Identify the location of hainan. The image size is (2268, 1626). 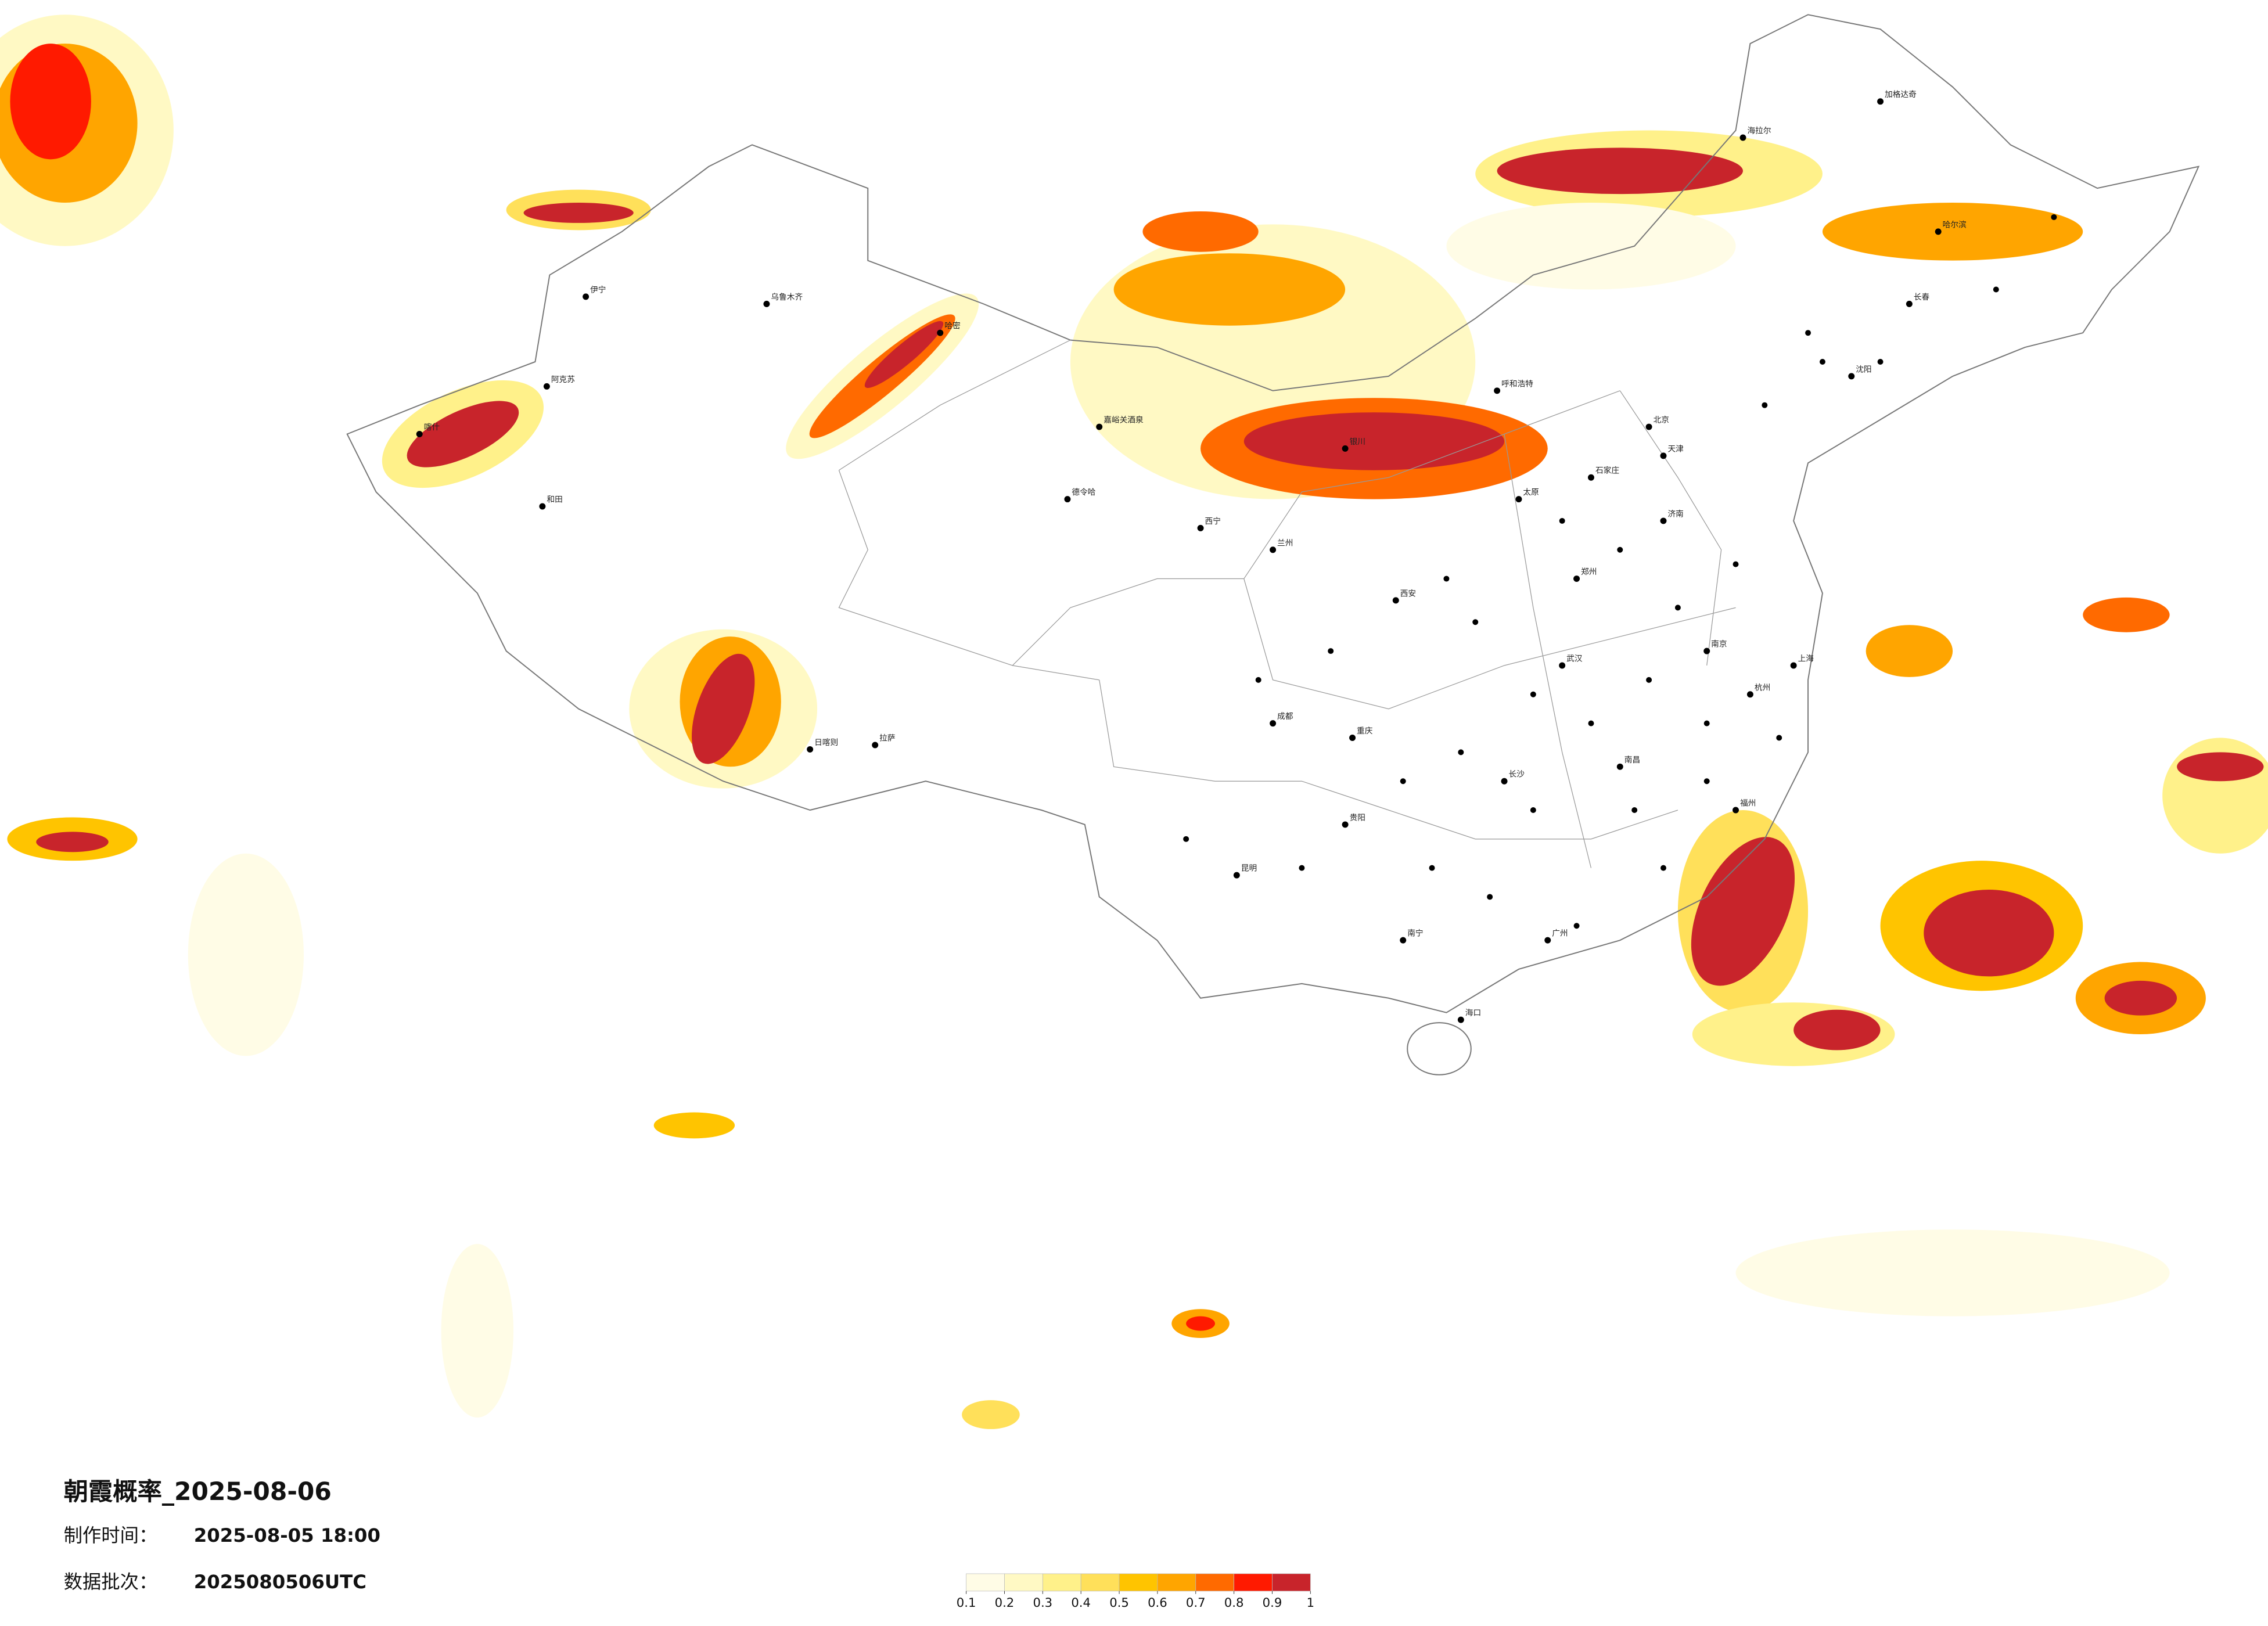
(1439, 1048).